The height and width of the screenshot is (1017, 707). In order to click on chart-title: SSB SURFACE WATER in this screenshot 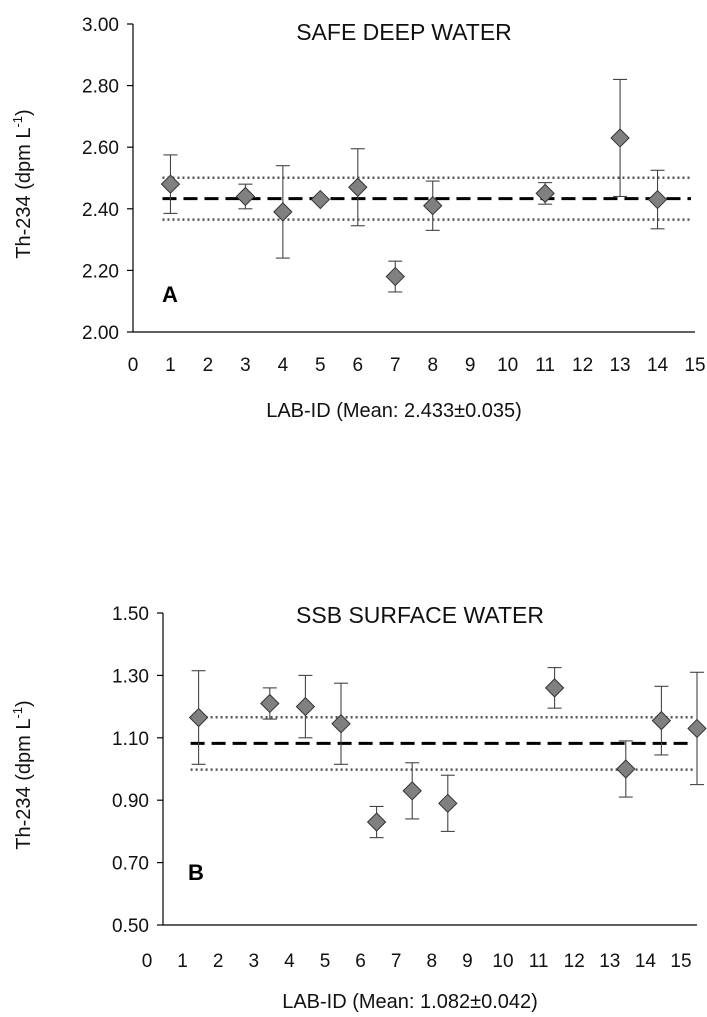, I will do `click(420, 615)`.